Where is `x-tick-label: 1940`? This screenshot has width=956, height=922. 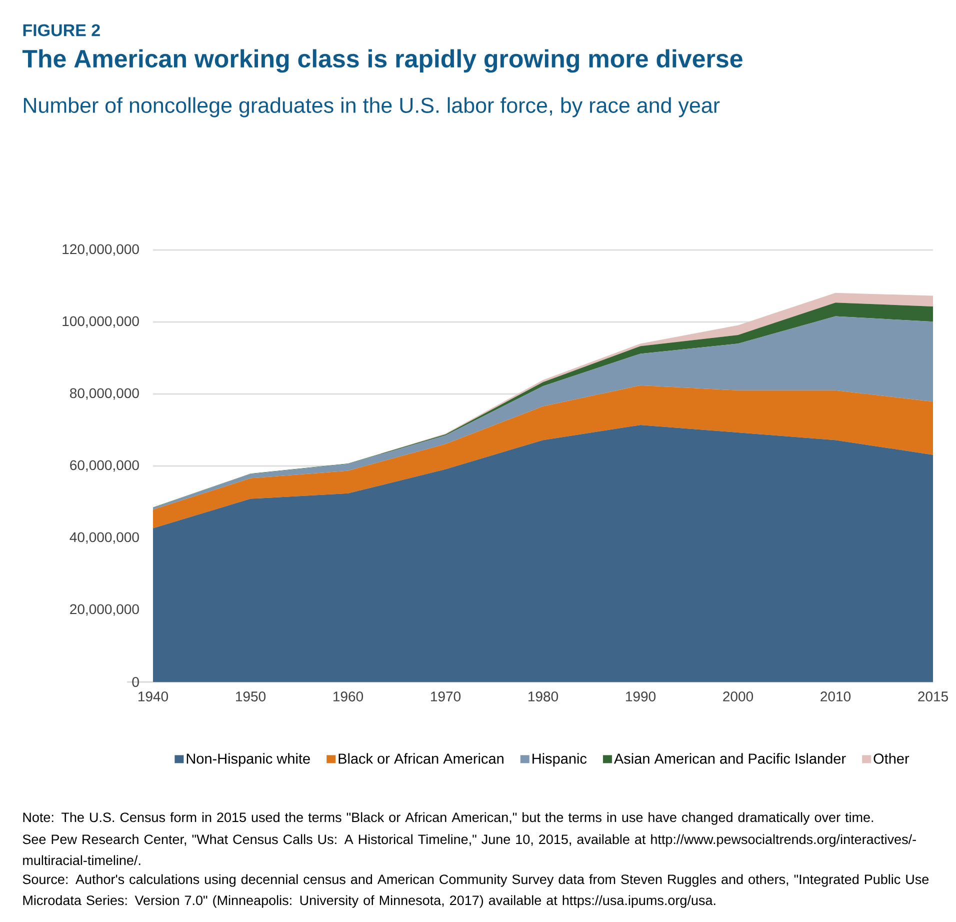 x-tick-label: 1940 is located at coordinates (153, 697).